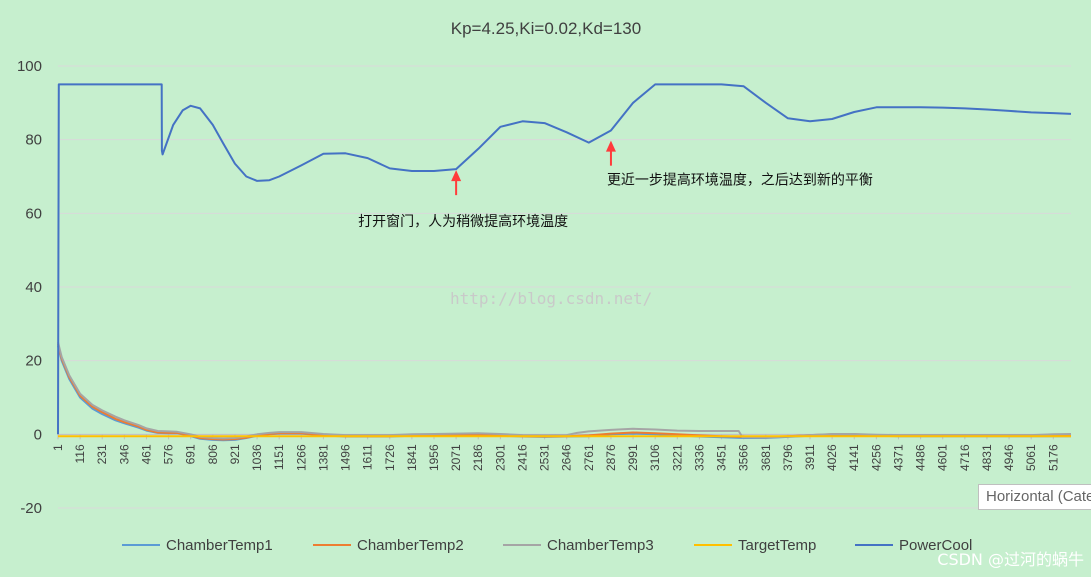  What do you see at coordinates (633, 457) in the screenshot?
I see `x-tick-label: 2991` at bounding box center [633, 457].